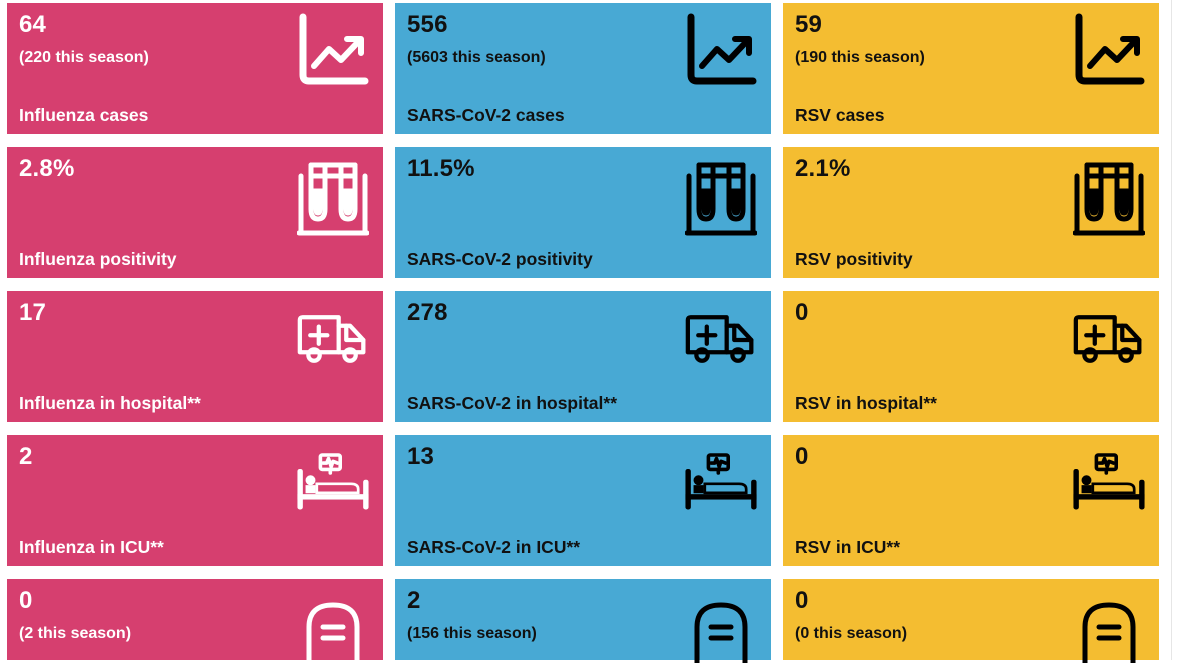 Image resolution: width=1181 pixels, height=663 pixels. Describe the element at coordinates (512, 403) in the screenshot. I see `card-label: SARS-CoV-2 in hospital**` at that location.